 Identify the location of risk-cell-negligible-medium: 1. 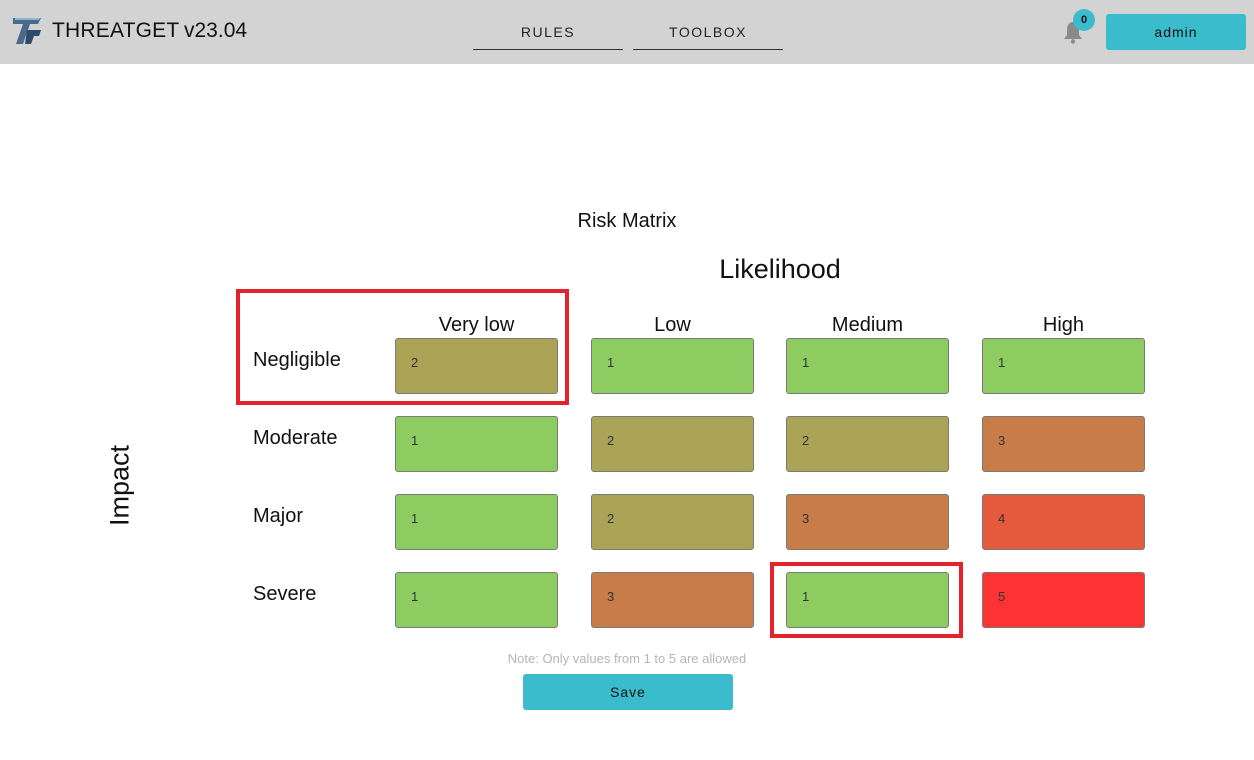
(867, 366).